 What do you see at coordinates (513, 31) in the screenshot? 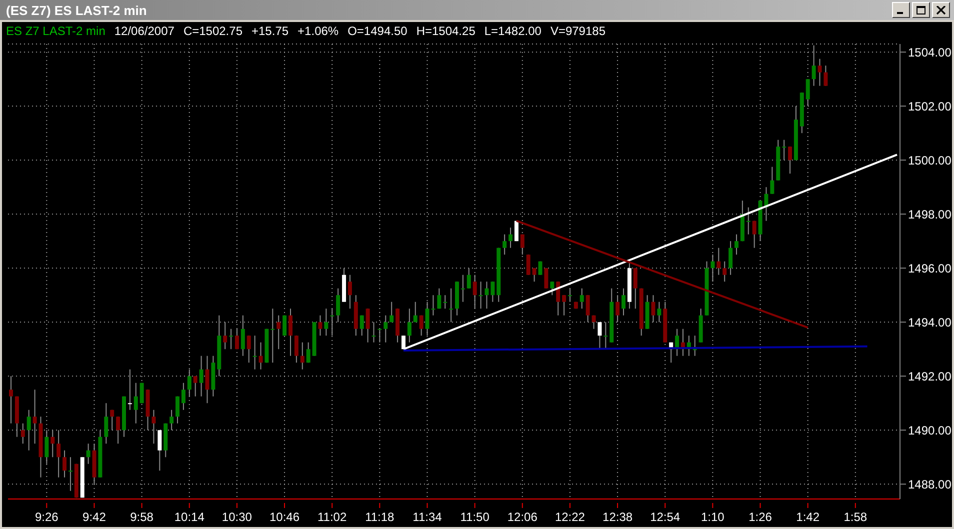
I see `text: L=1482.00` at bounding box center [513, 31].